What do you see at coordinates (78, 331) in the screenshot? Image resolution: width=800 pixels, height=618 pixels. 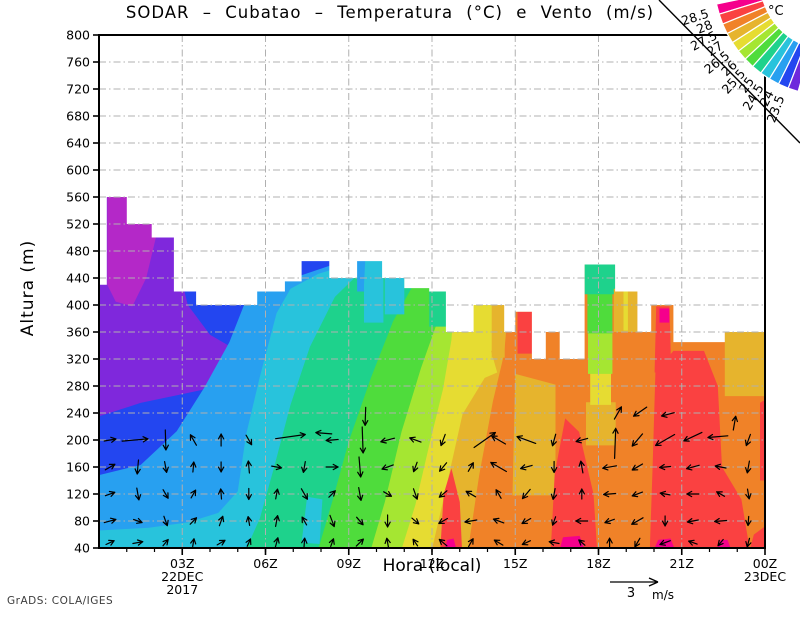 I see `y-tick-label: 360` at bounding box center [78, 331].